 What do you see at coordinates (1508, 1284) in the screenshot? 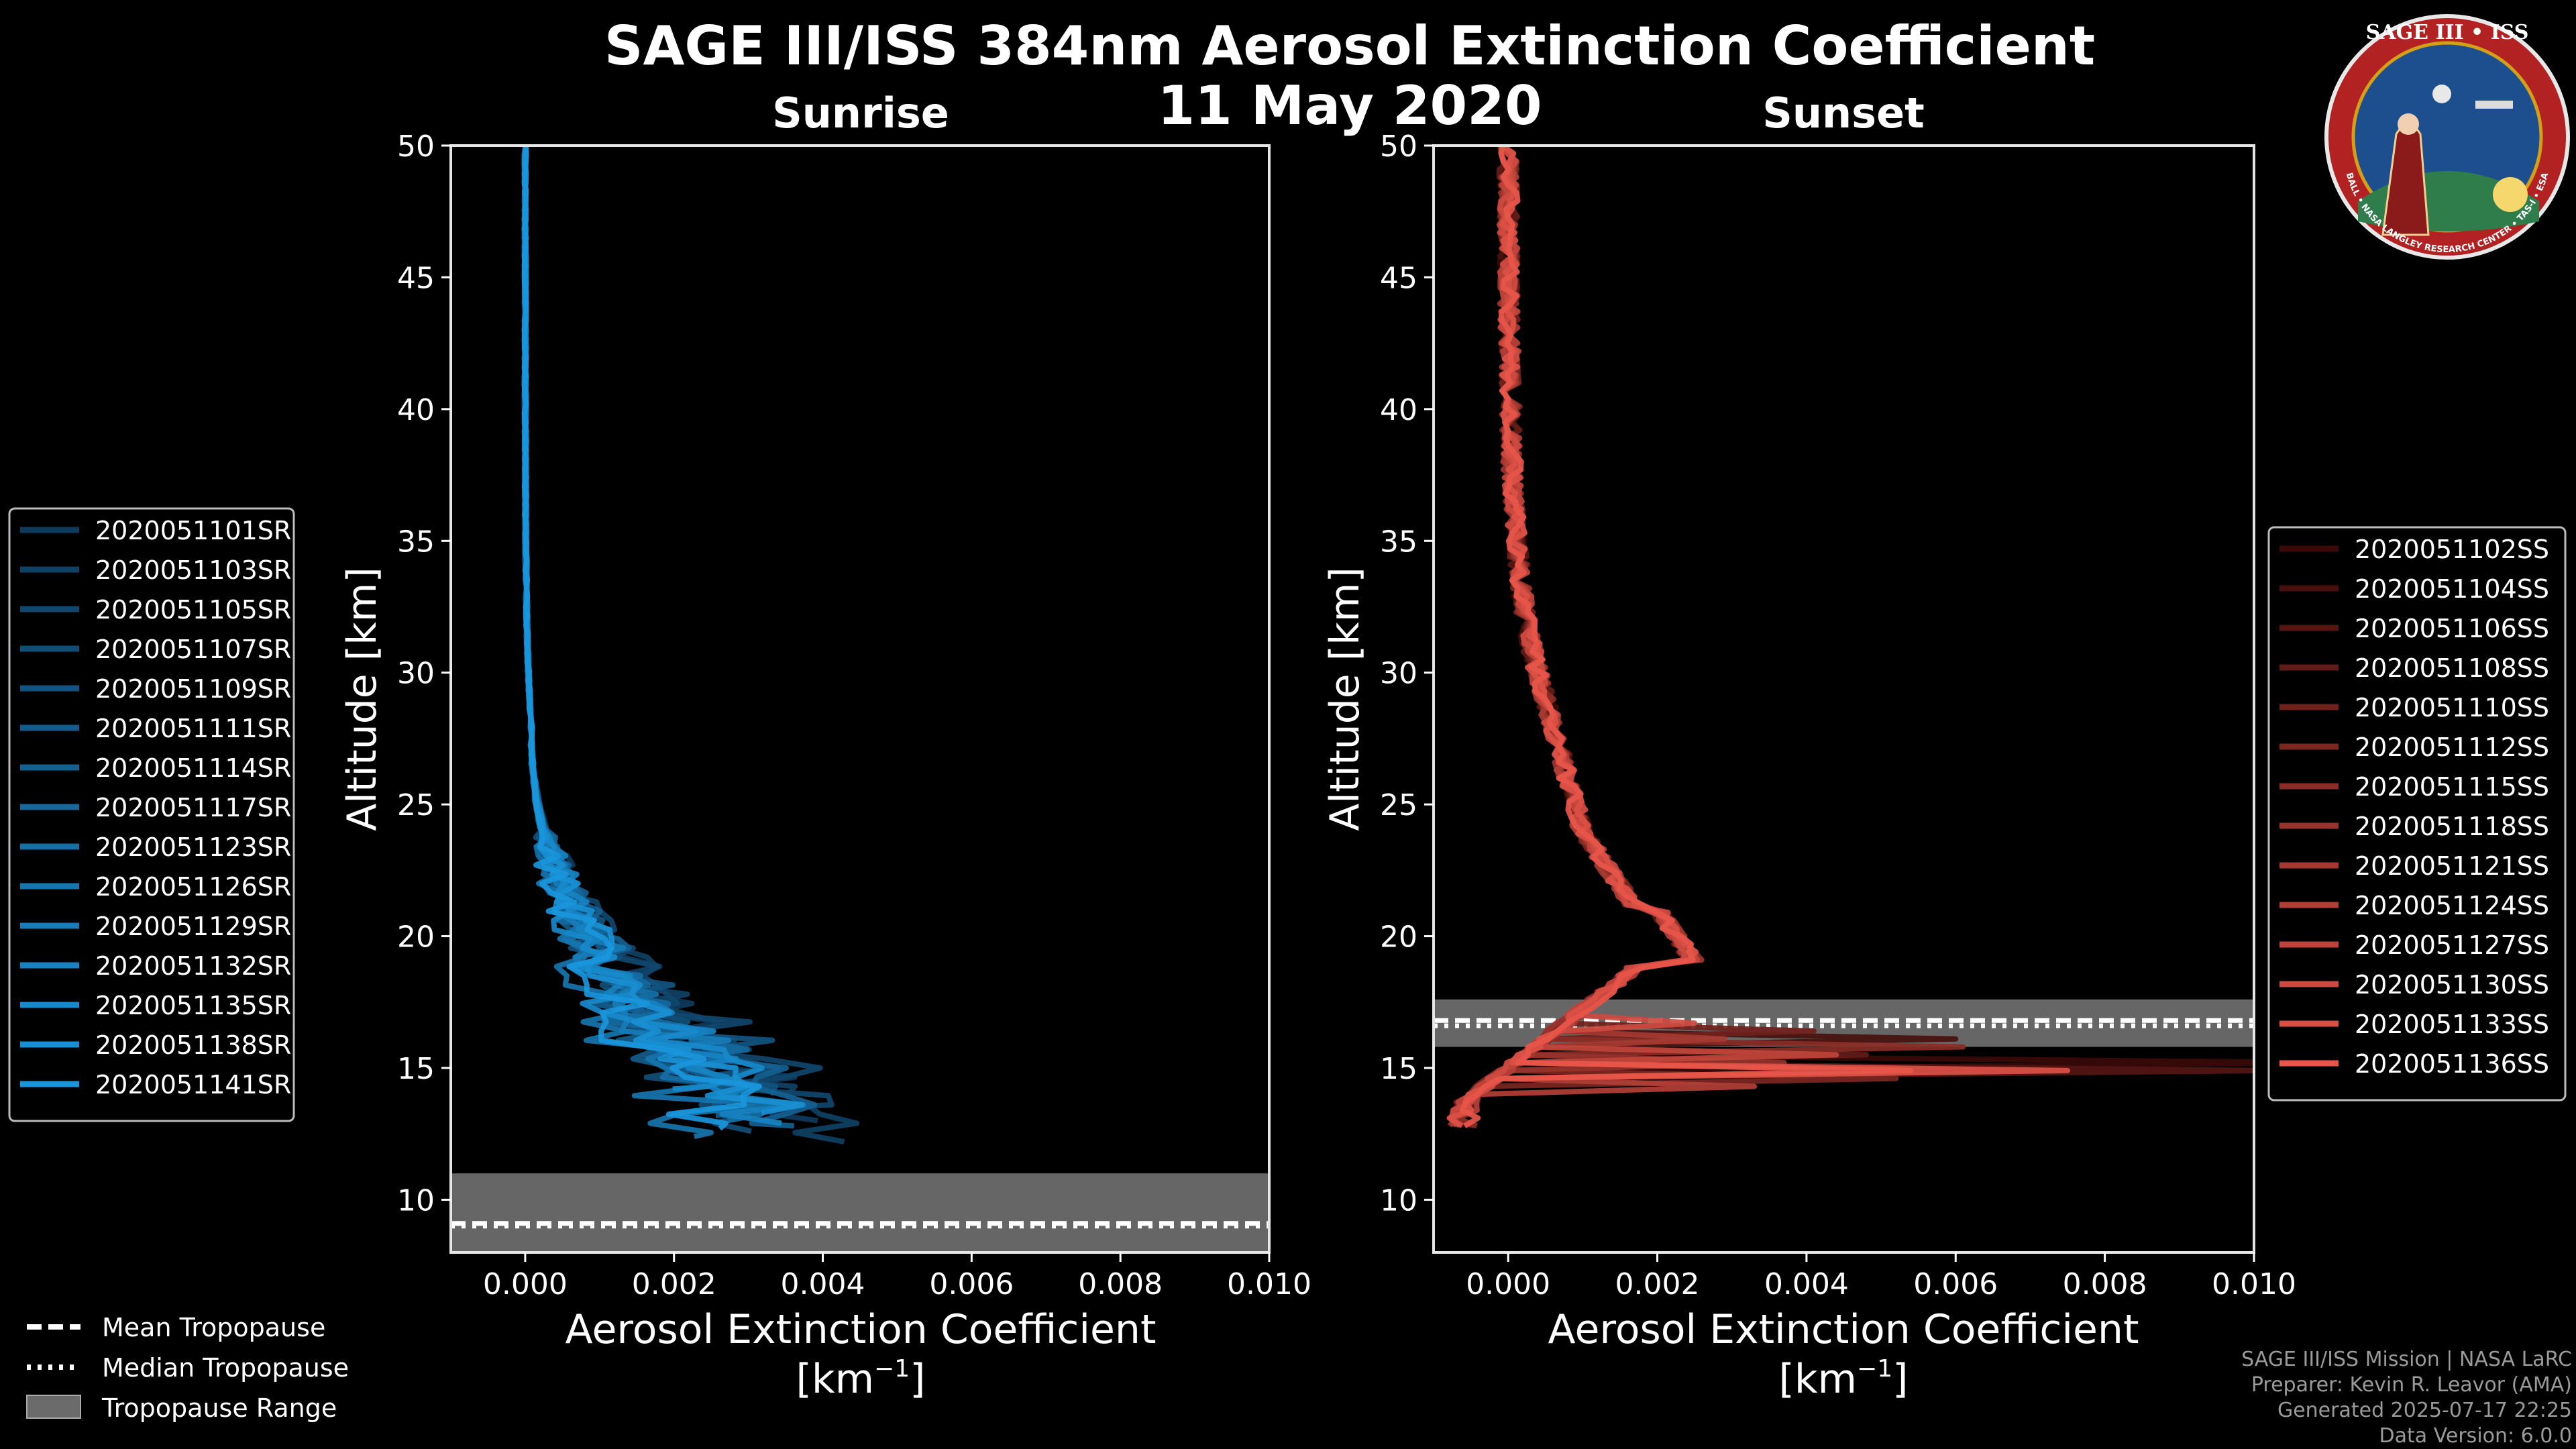
I see `sunset-x-tick-label: 0.000` at bounding box center [1508, 1284].